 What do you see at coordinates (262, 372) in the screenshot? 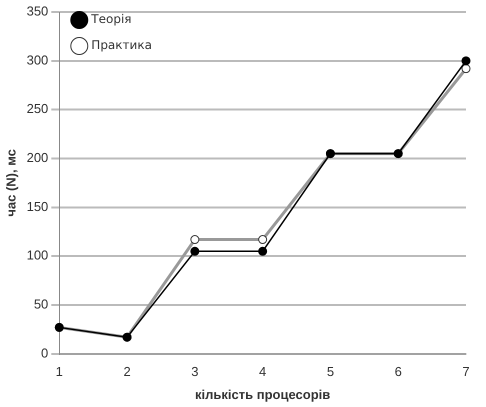
I see `x-tick-label: 4` at bounding box center [262, 372].